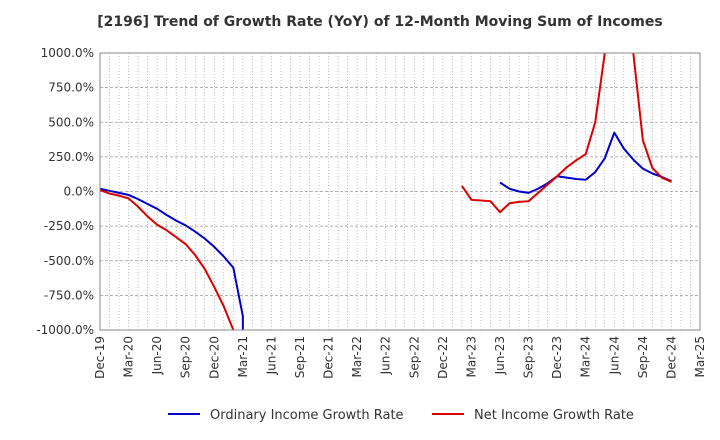 The height and width of the screenshot is (440, 720). Describe the element at coordinates (586, 356) in the screenshot. I see `x-tick-label: Mar-24` at that location.